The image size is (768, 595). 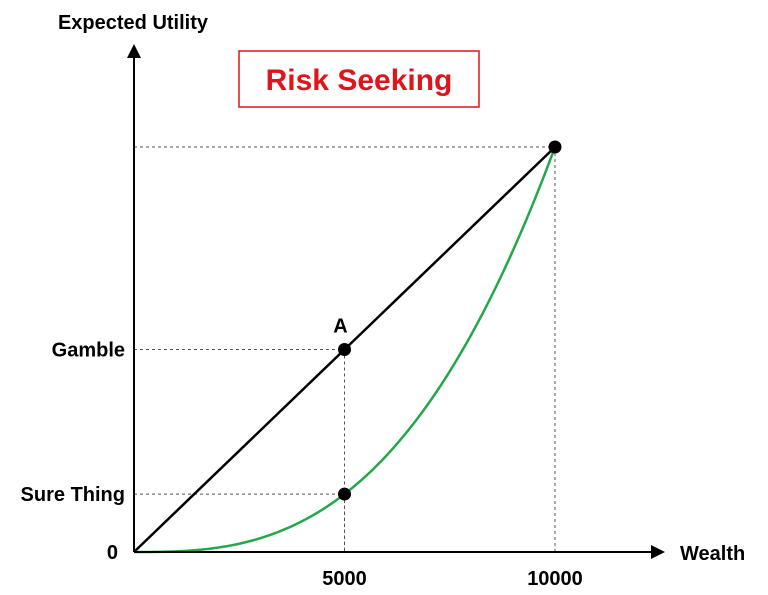 I want to click on chart-title-group: Risk Seeking, so click(x=359, y=79).